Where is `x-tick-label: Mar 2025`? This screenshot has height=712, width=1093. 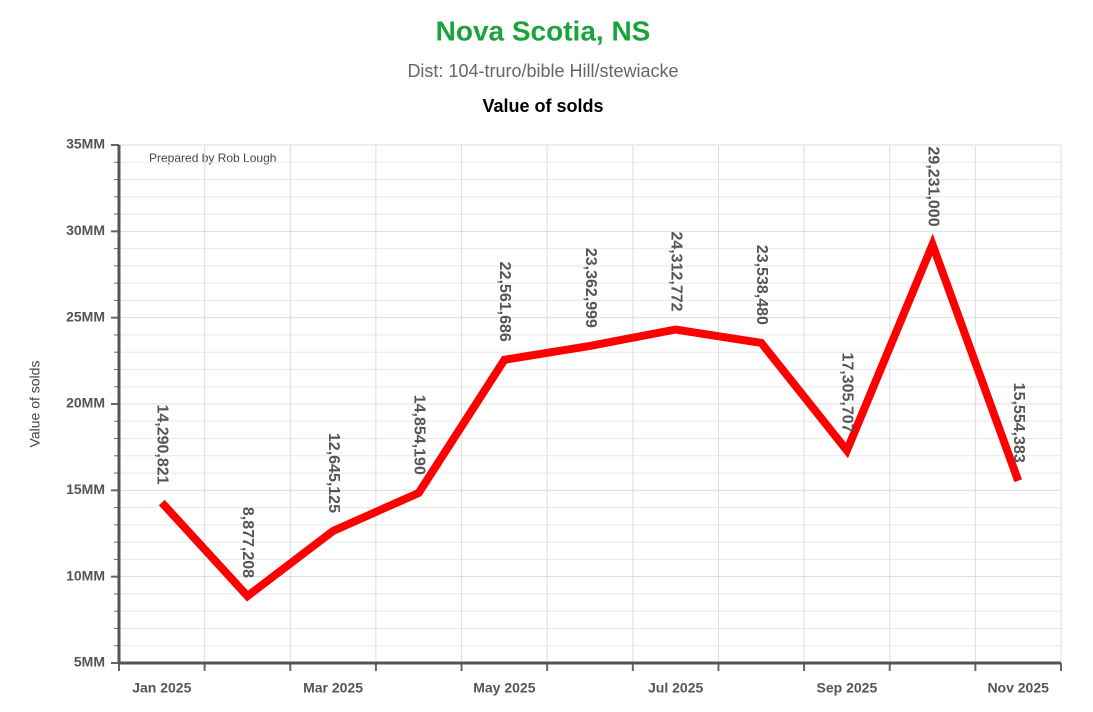 x-tick-label: Mar 2025 is located at coordinates (333, 688).